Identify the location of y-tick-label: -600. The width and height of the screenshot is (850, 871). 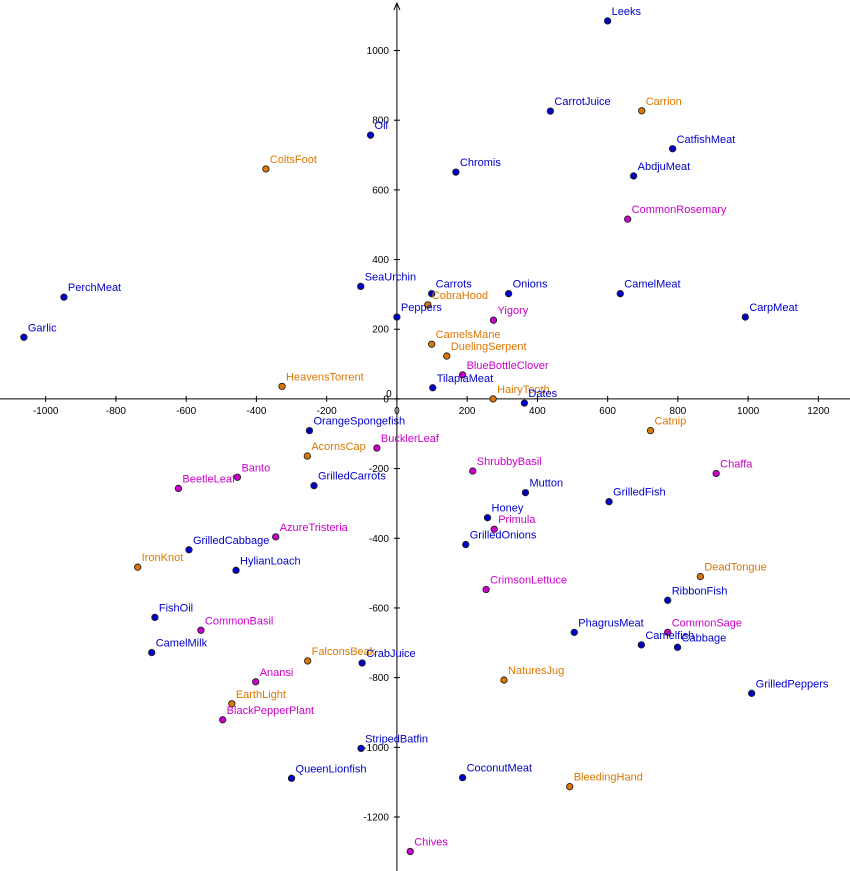
(379, 608).